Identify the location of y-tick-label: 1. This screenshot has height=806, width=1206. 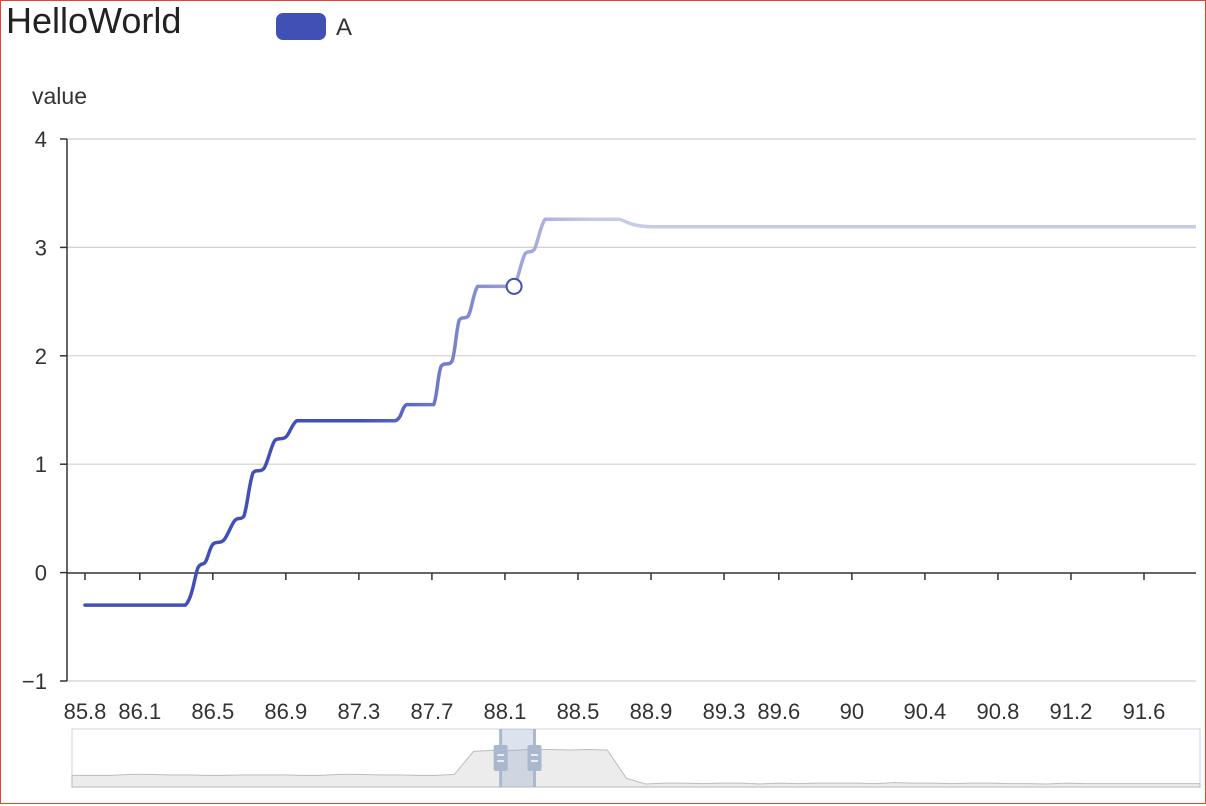
(41, 464).